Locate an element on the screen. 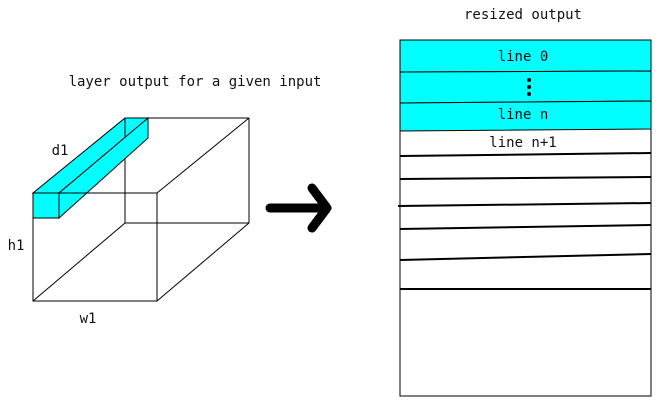  row-line-n is located at coordinates (525, 116).